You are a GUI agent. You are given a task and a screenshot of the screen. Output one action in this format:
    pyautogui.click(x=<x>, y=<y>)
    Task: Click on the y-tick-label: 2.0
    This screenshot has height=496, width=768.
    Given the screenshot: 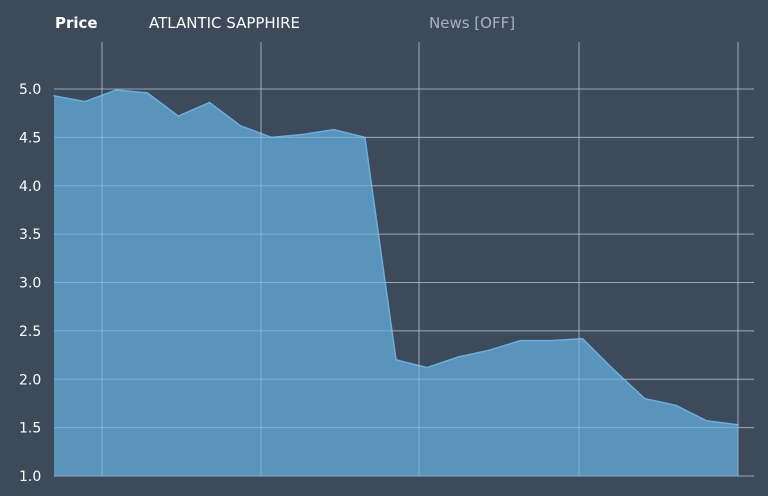 What is the action you would take?
    pyautogui.click(x=30, y=380)
    